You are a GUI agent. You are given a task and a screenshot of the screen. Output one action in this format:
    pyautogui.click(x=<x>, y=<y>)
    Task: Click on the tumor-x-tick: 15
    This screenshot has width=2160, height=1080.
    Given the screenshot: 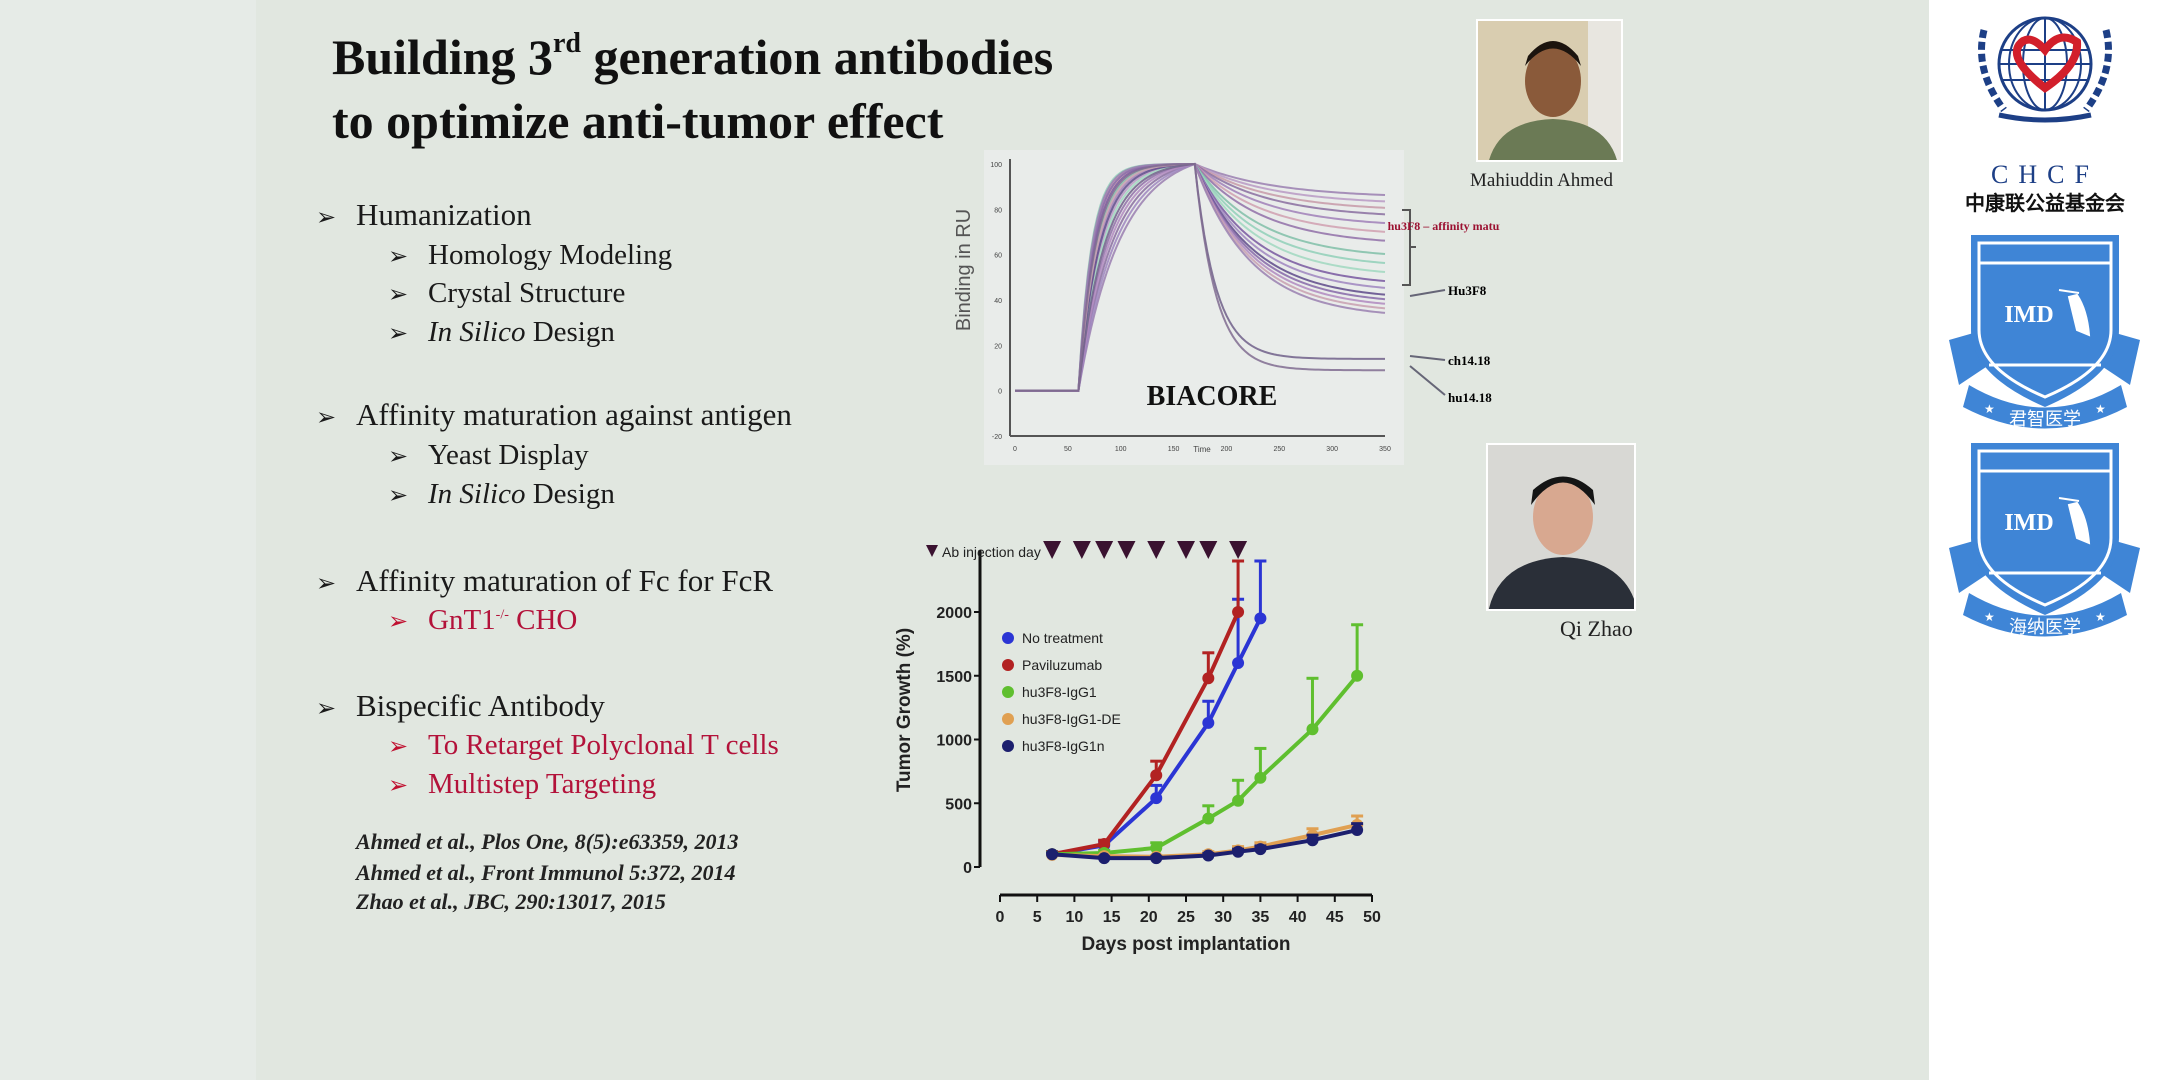 What is the action you would take?
    pyautogui.click(x=1112, y=917)
    